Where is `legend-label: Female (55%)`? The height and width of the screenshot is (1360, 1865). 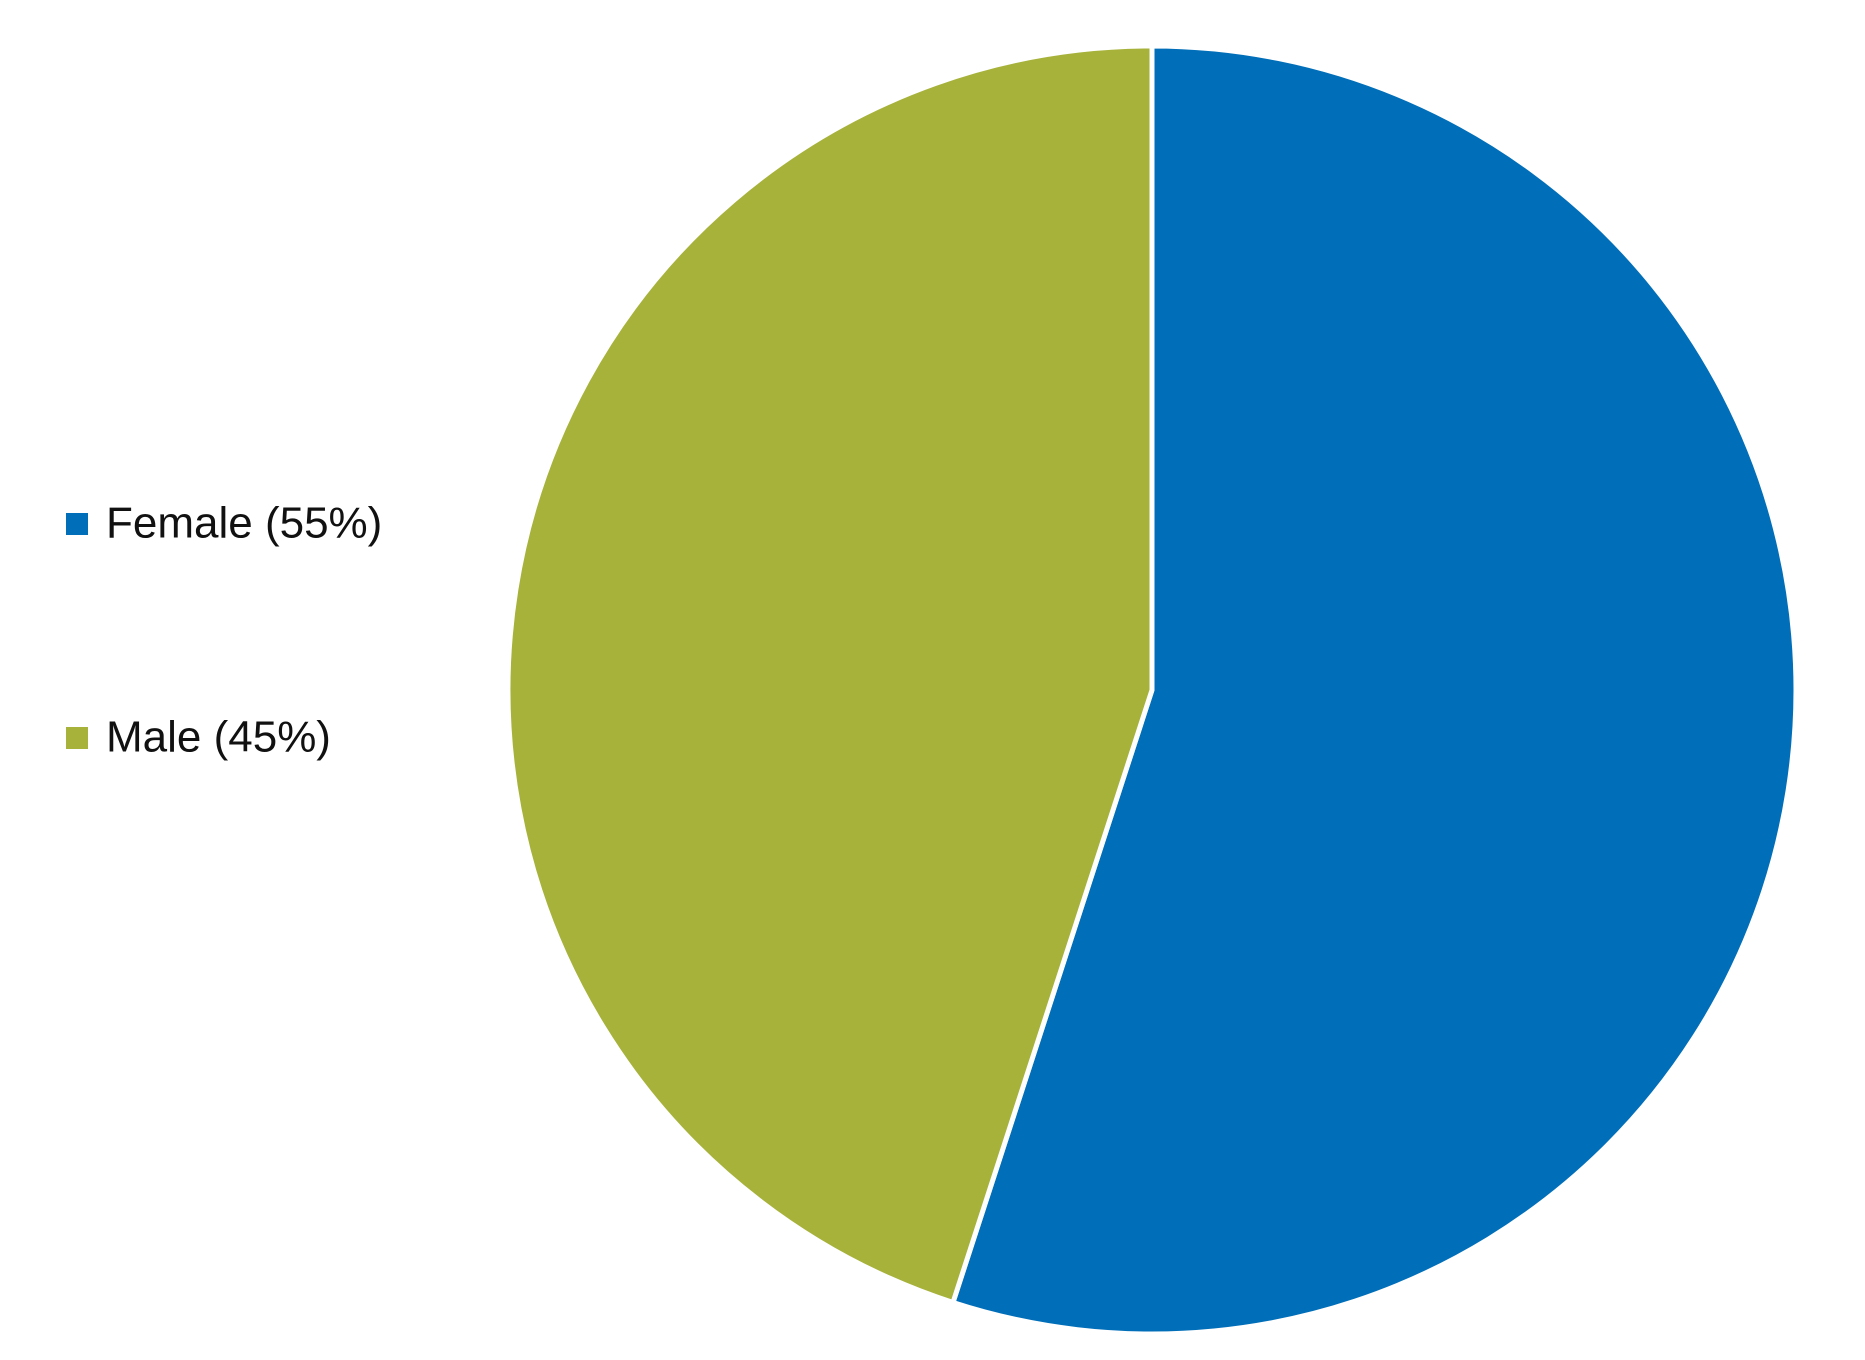
legend-label: Female (55%) is located at coordinates (244, 523).